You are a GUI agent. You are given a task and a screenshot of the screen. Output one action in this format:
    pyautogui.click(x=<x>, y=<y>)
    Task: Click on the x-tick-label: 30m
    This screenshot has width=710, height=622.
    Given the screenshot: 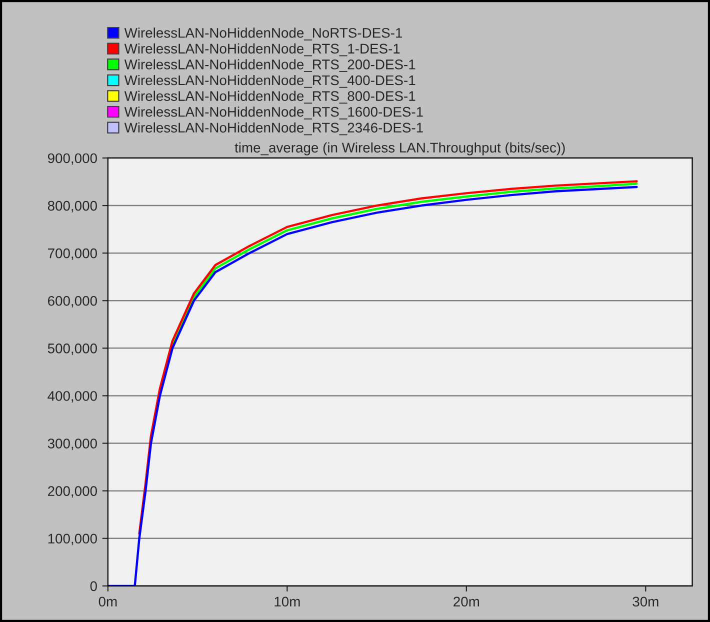 What is the action you would take?
    pyautogui.click(x=645, y=601)
    